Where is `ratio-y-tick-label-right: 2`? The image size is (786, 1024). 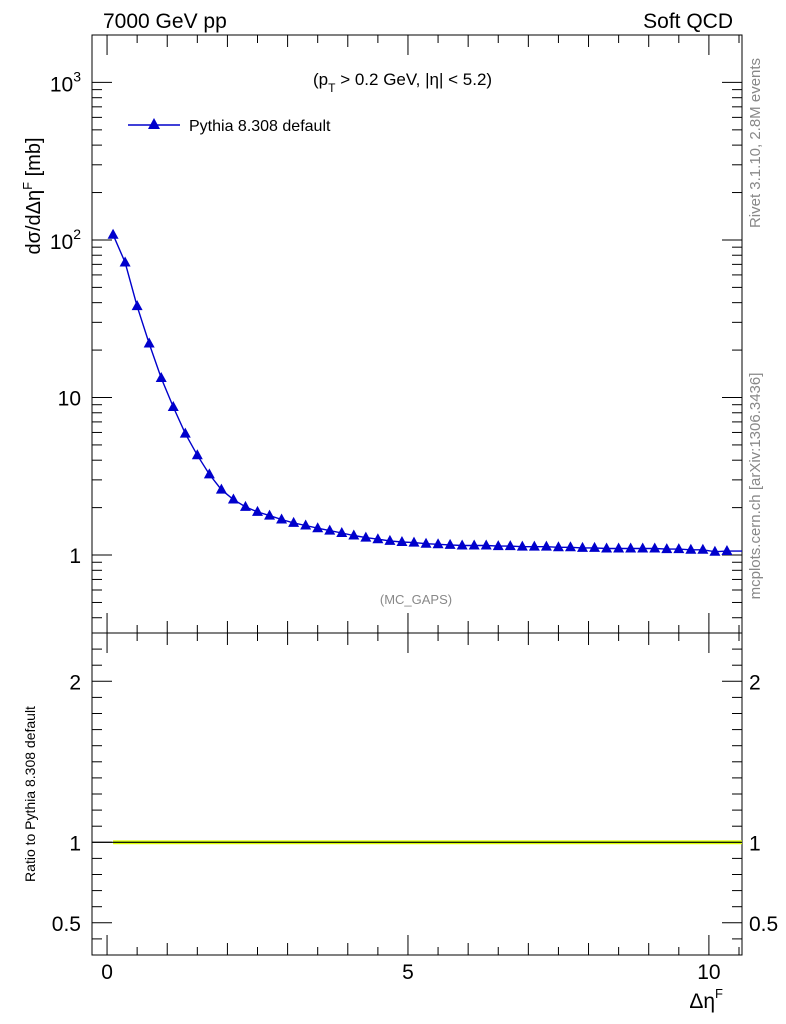 ratio-y-tick-label-right: 2 is located at coordinates (755, 682).